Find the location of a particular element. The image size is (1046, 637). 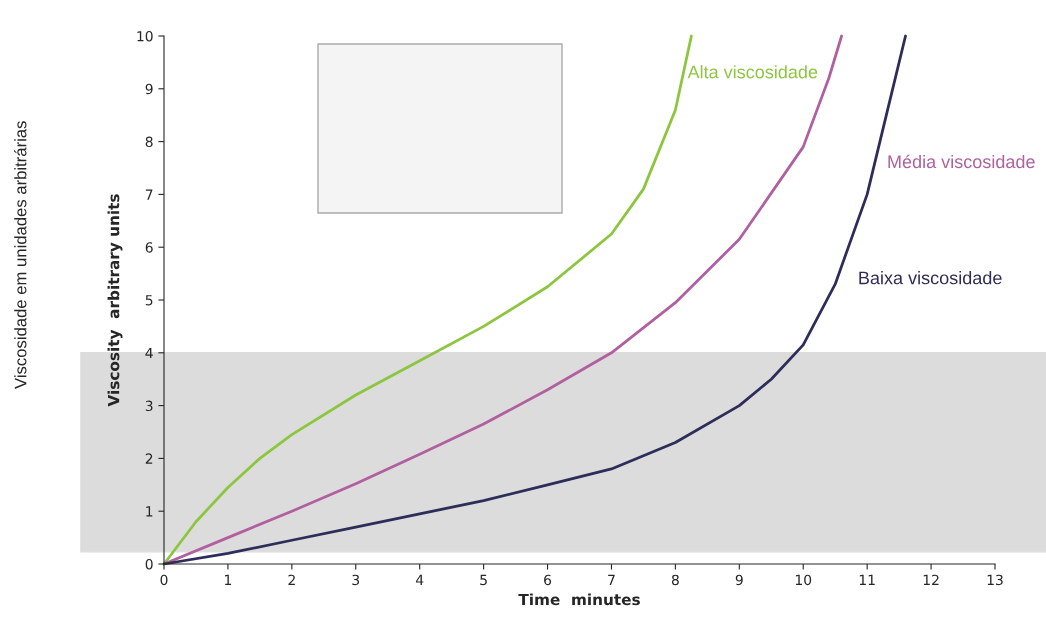

y-tick-label: 0 is located at coordinates (149, 564).